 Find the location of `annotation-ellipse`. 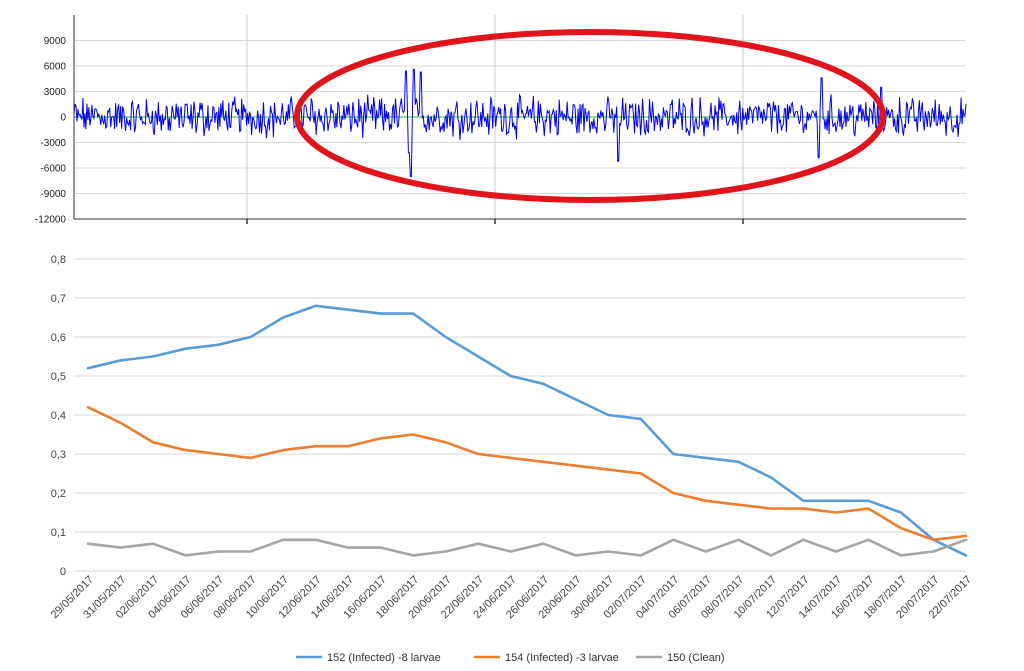

annotation-ellipse is located at coordinates (590, 116).